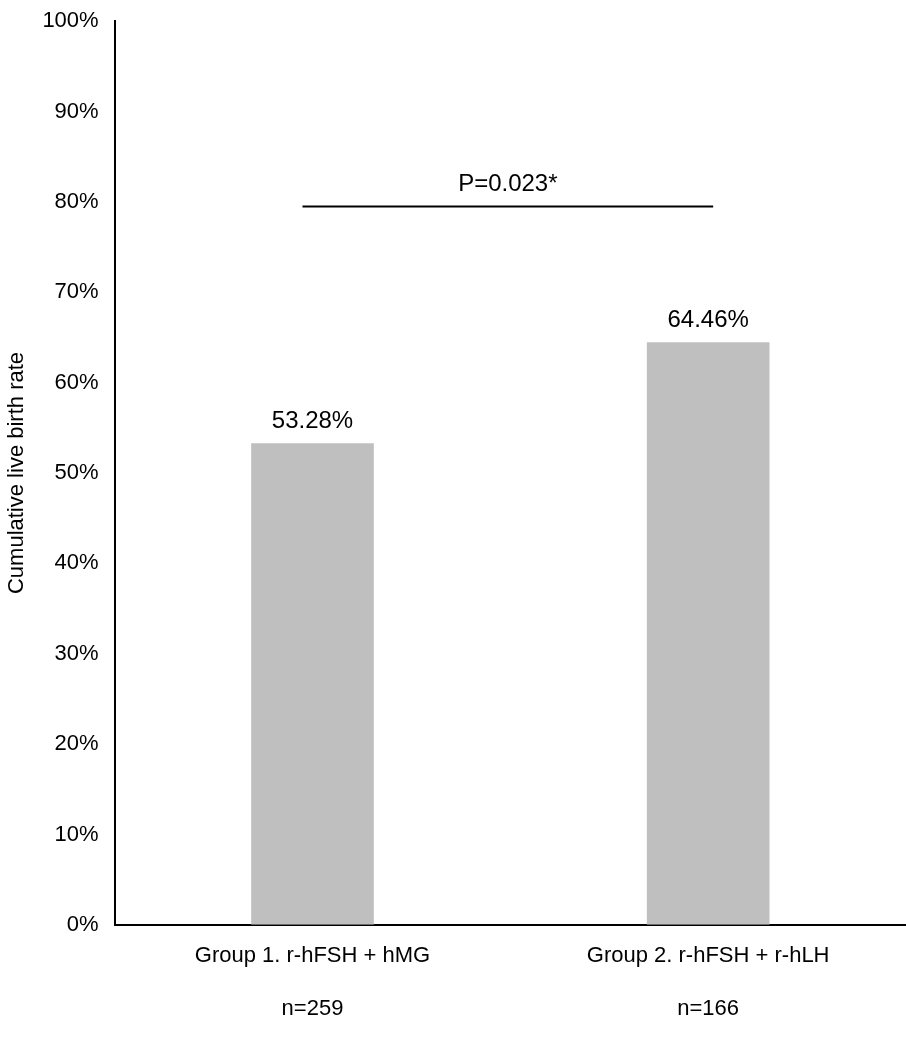  I want to click on y-tick-label: 40%, so click(76, 562).